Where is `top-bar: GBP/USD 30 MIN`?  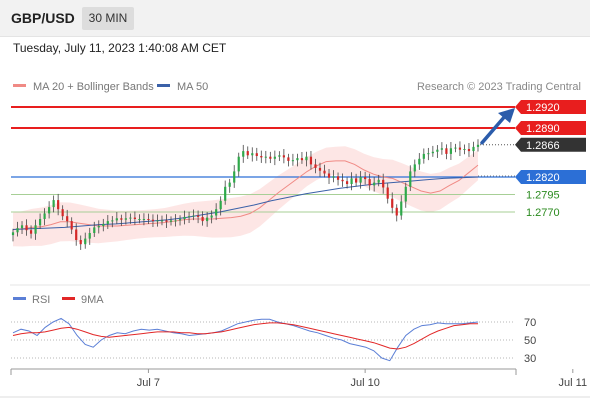 top-bar: GBP/USD 30 MIN is located at coordinates (295, 18).